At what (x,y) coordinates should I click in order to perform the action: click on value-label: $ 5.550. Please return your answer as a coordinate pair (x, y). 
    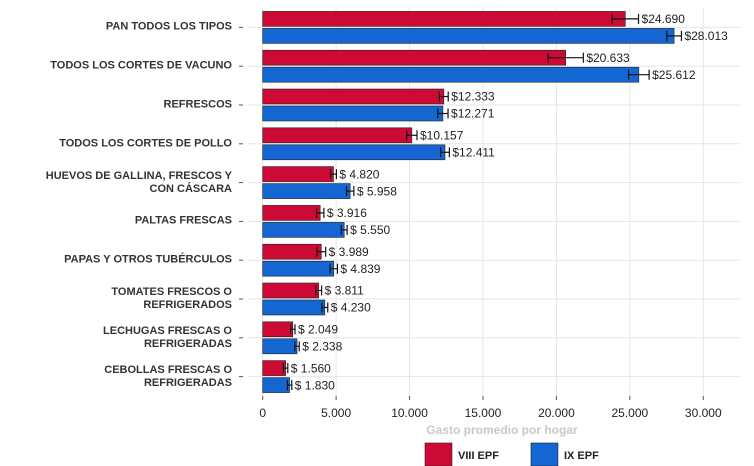
    Looking at the image, I should click on (370, 230).